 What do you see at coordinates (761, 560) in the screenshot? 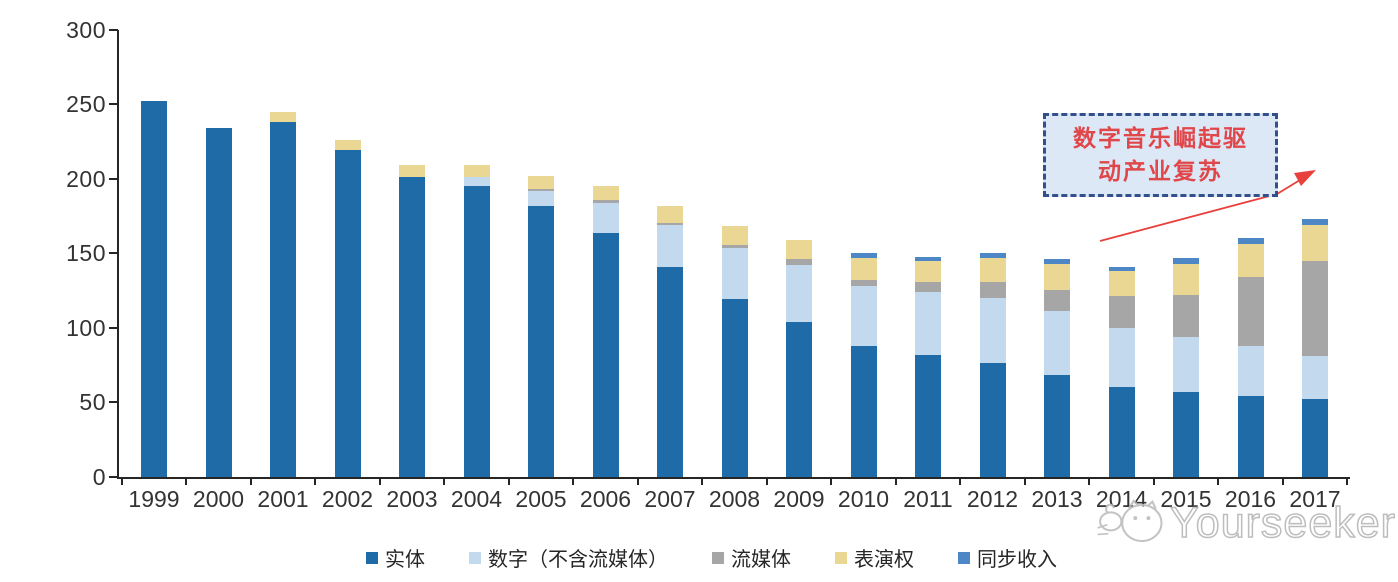
I see `legend-label: 流媒体` at bounding box center [761, 560].